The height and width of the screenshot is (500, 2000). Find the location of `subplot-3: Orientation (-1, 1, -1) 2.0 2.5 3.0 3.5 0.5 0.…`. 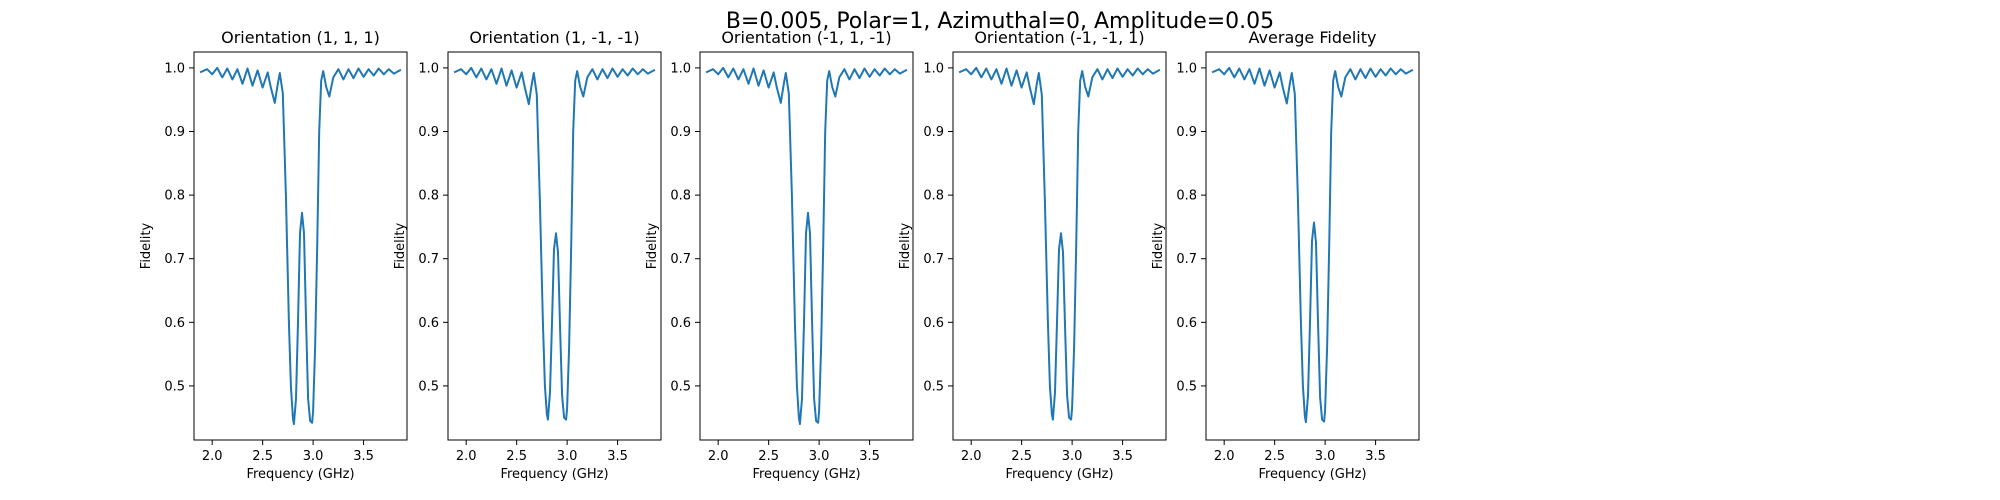

subplot-3: Orientation (-1, 1, -1) 2.0 2.5 3.0 3.5 0.5 0.… is located at coordinates (779, 255).